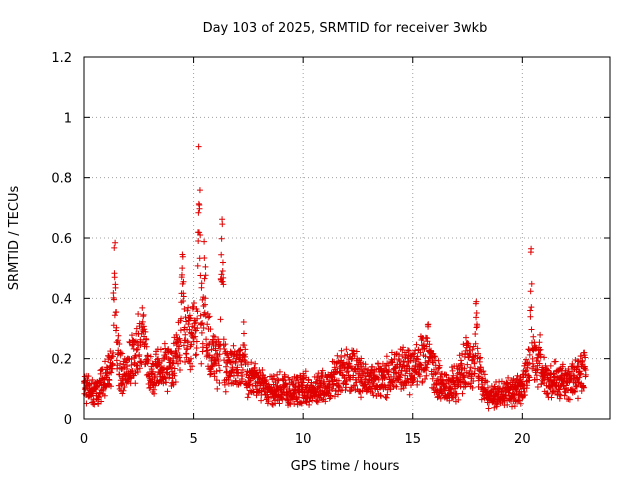  Describe the element at coordinates (345, 466) in the screenshot. I see `x-axis-label: GPS time / hours` at that location.